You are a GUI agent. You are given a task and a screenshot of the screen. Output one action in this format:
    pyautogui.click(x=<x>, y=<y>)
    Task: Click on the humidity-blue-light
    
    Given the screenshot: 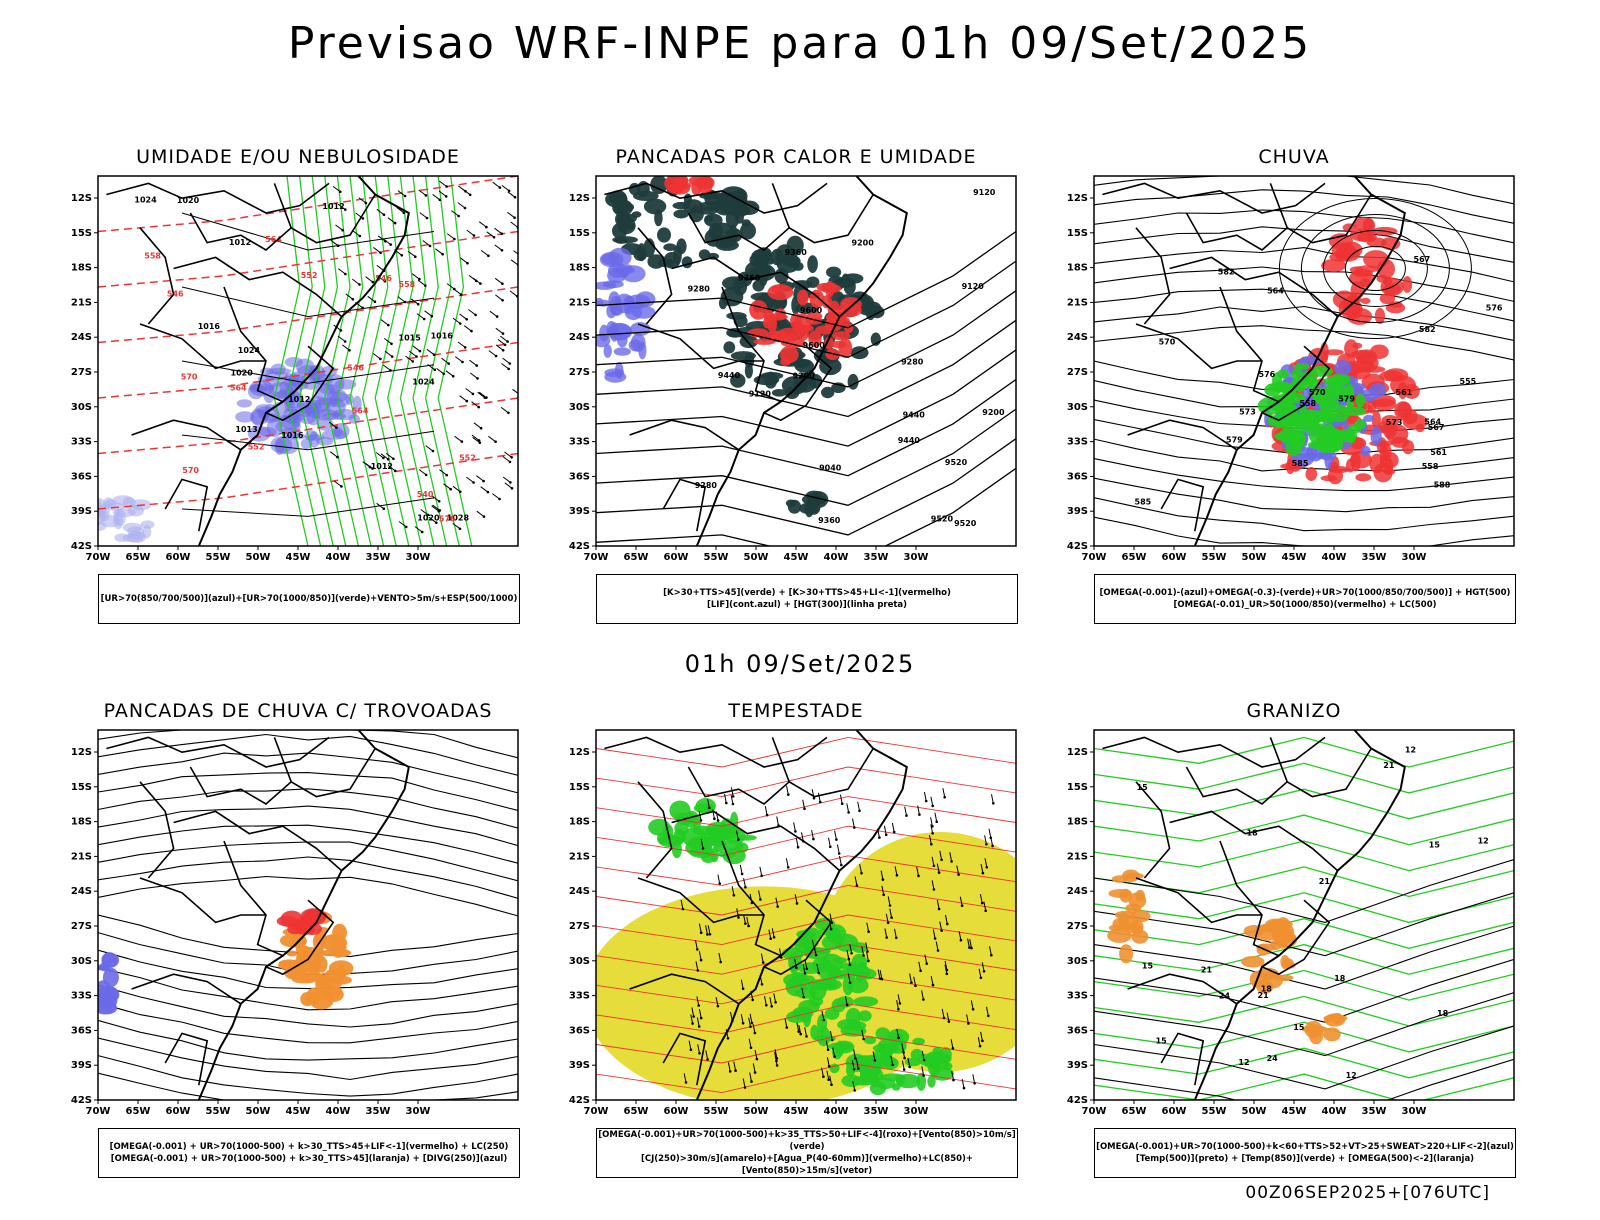 What is the action you would take?
    pyautogui.click(x=126, y=519)
    